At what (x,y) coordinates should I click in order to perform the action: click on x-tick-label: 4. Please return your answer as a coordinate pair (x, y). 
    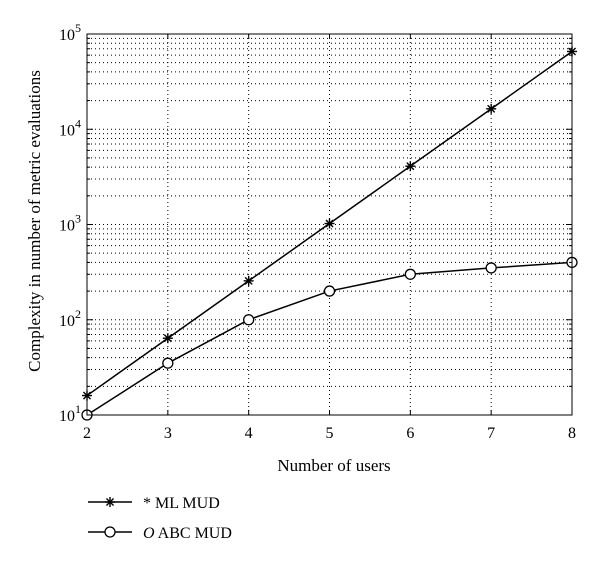
    Looking at the image, I should click on (249, 433).